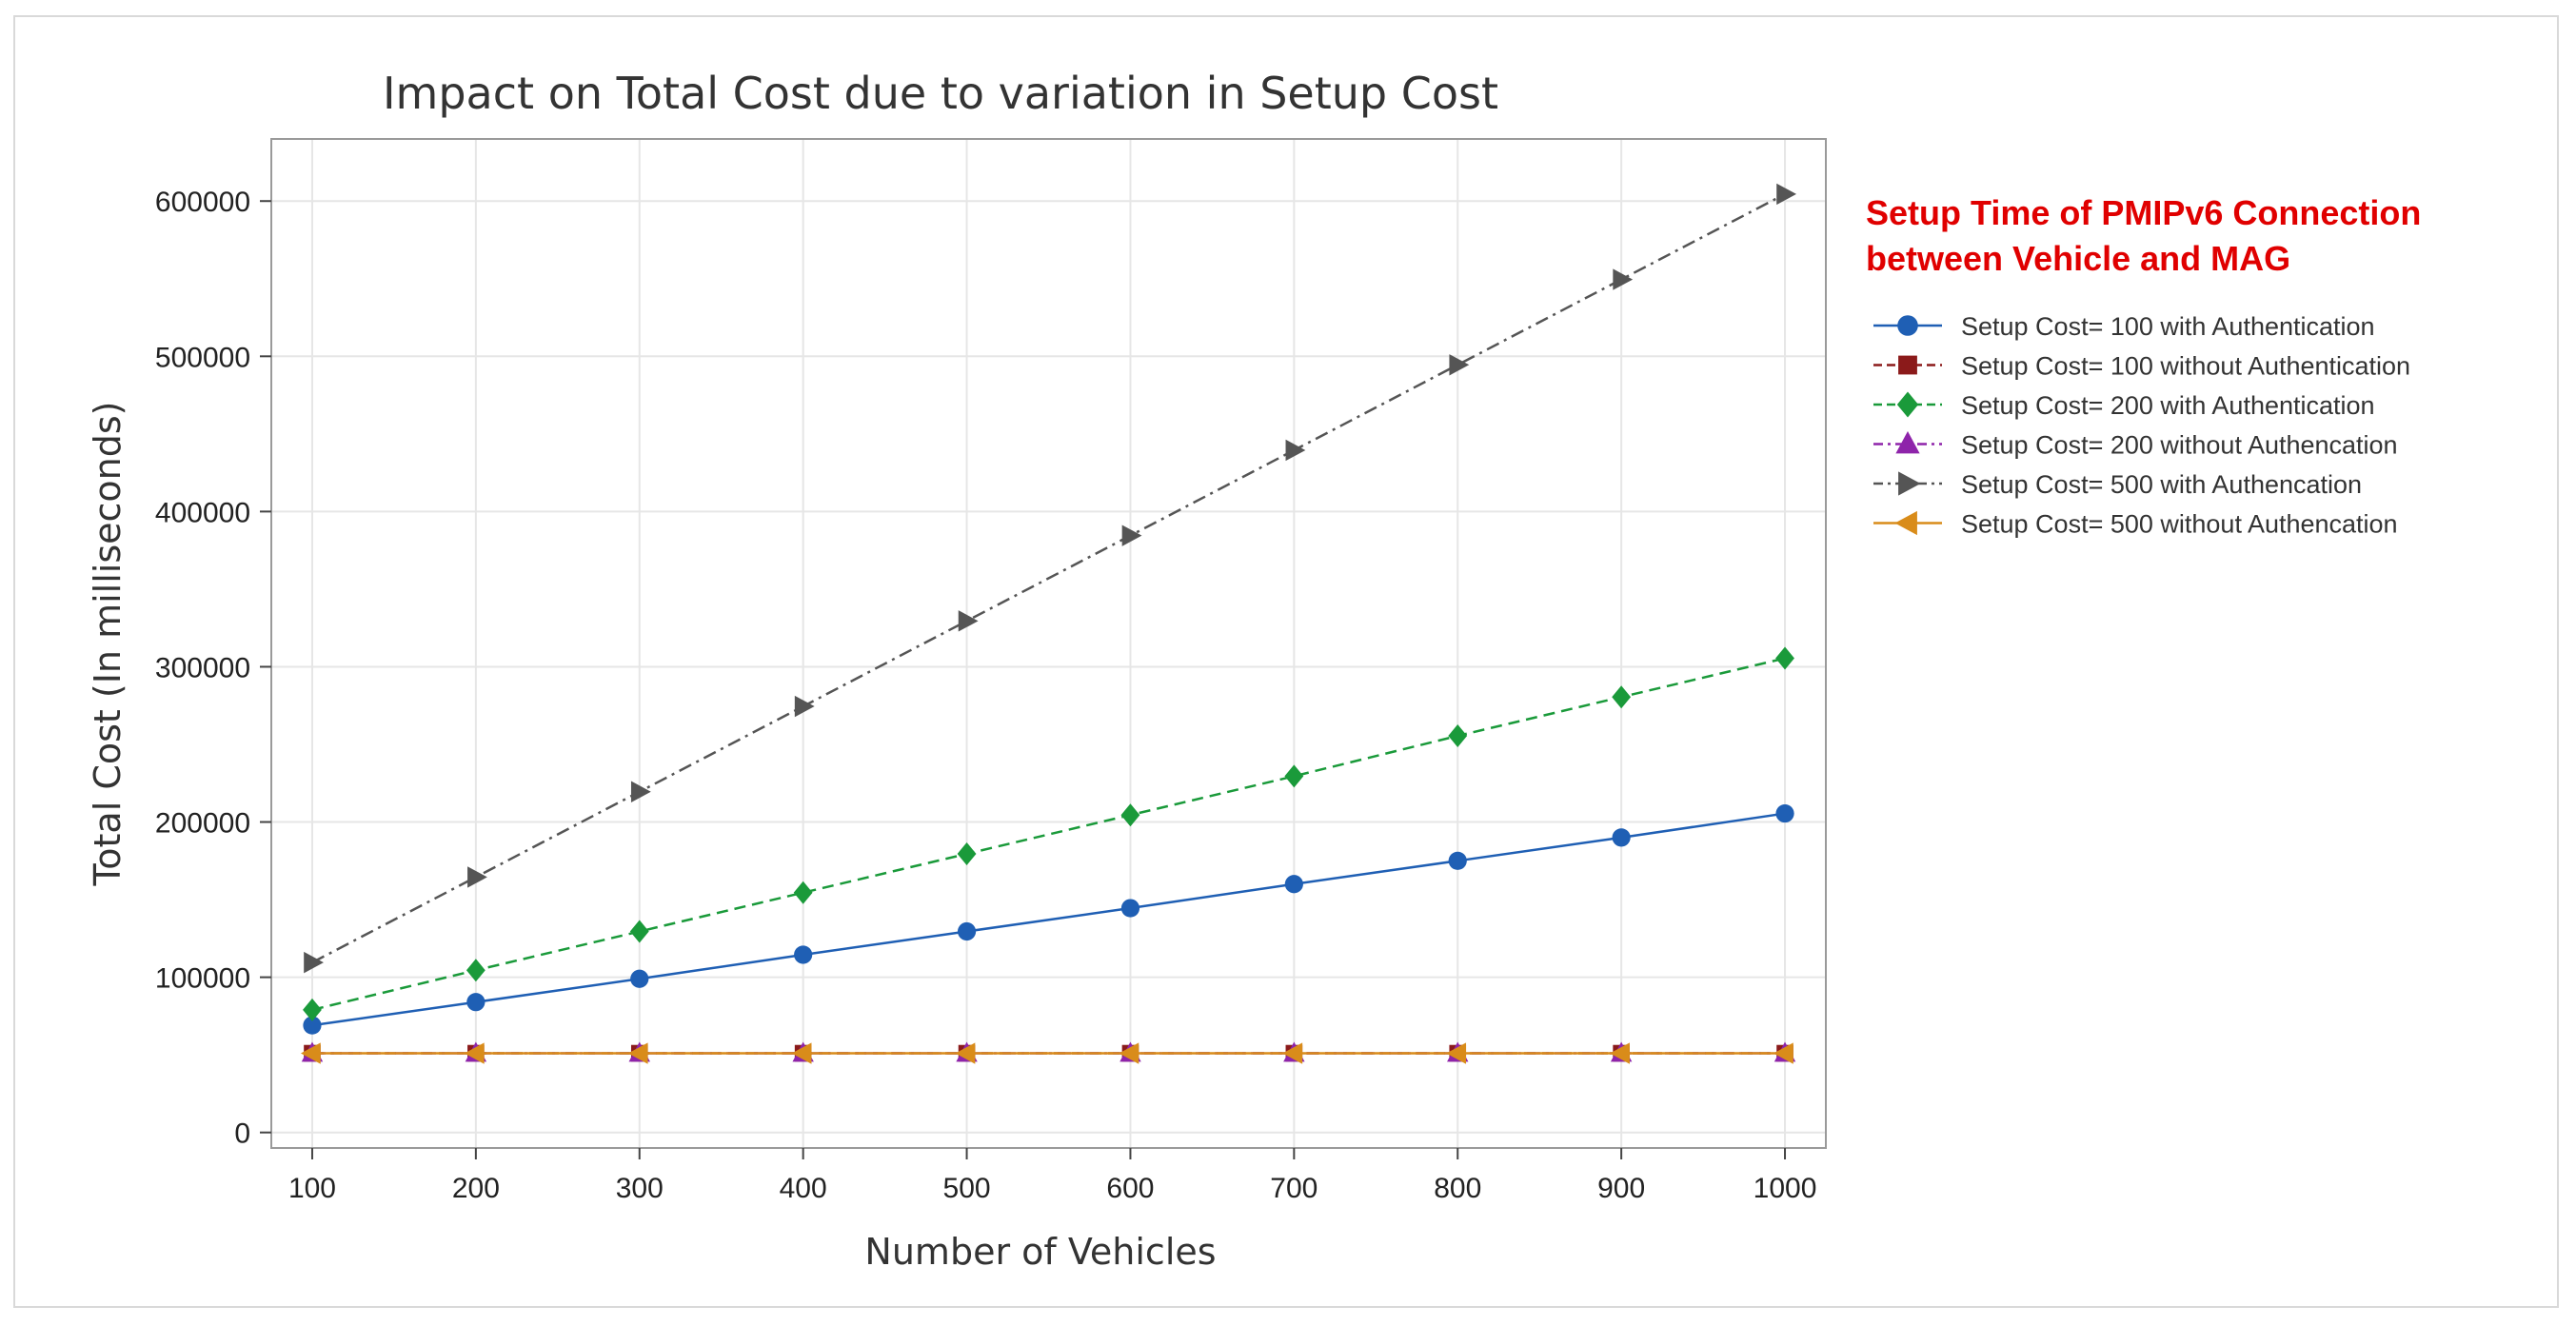 This screenshot has height=1326, width=2576. I want to click on y-tick-label: 300000, so click(202, 668).